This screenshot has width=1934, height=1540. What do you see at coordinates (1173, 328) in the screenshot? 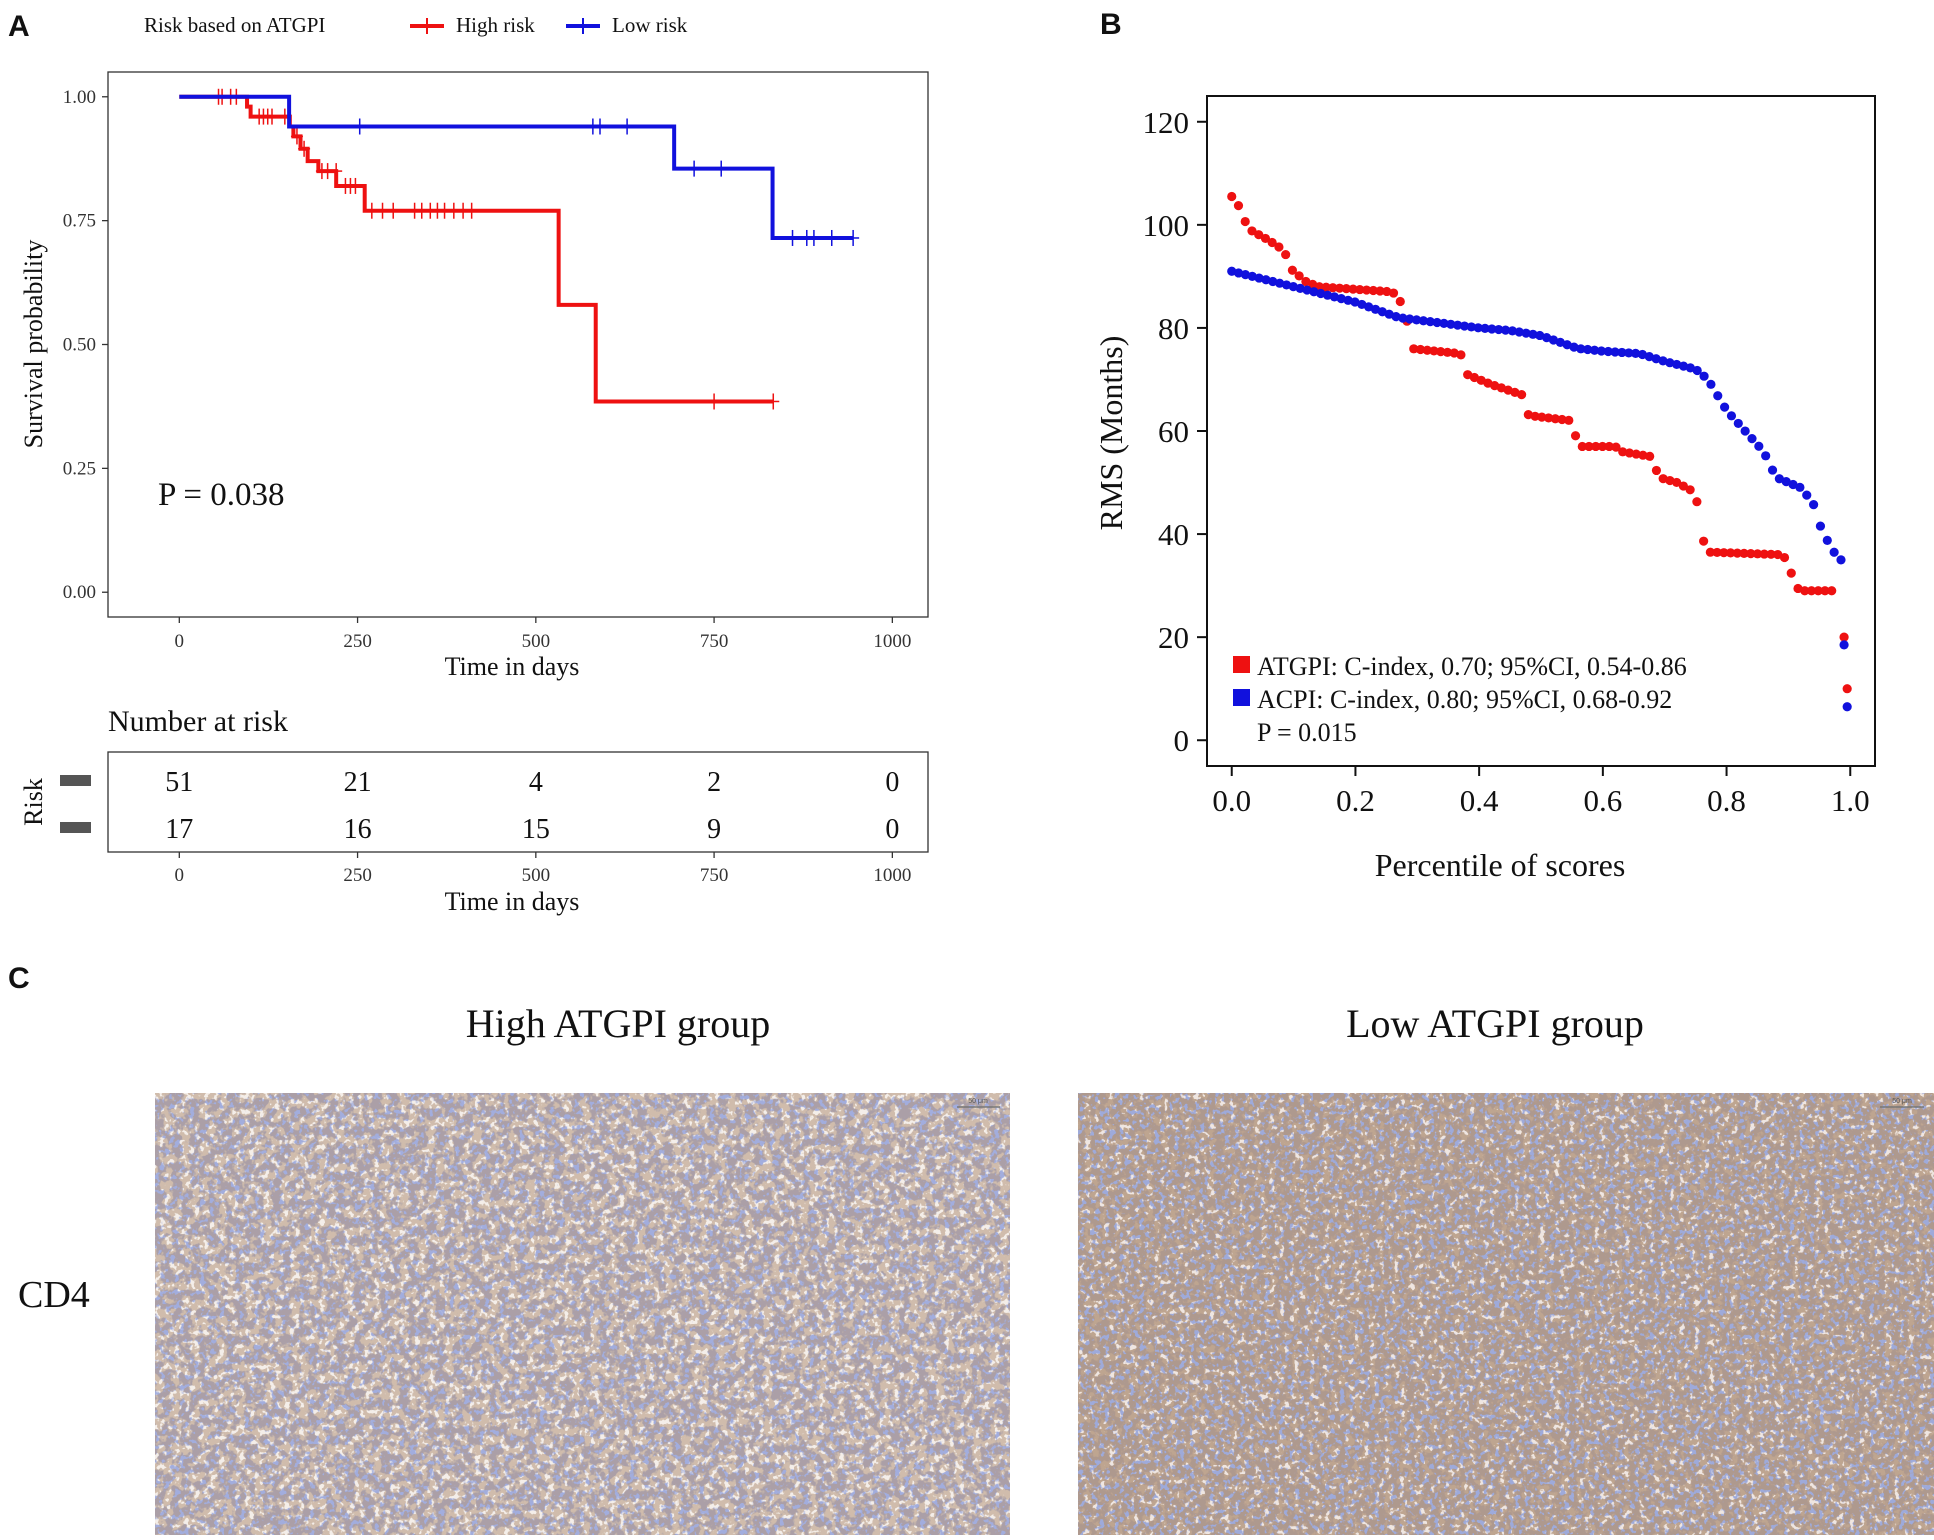
I see `rms-y-tick-label: 80` at bounding box center [1173, 328].